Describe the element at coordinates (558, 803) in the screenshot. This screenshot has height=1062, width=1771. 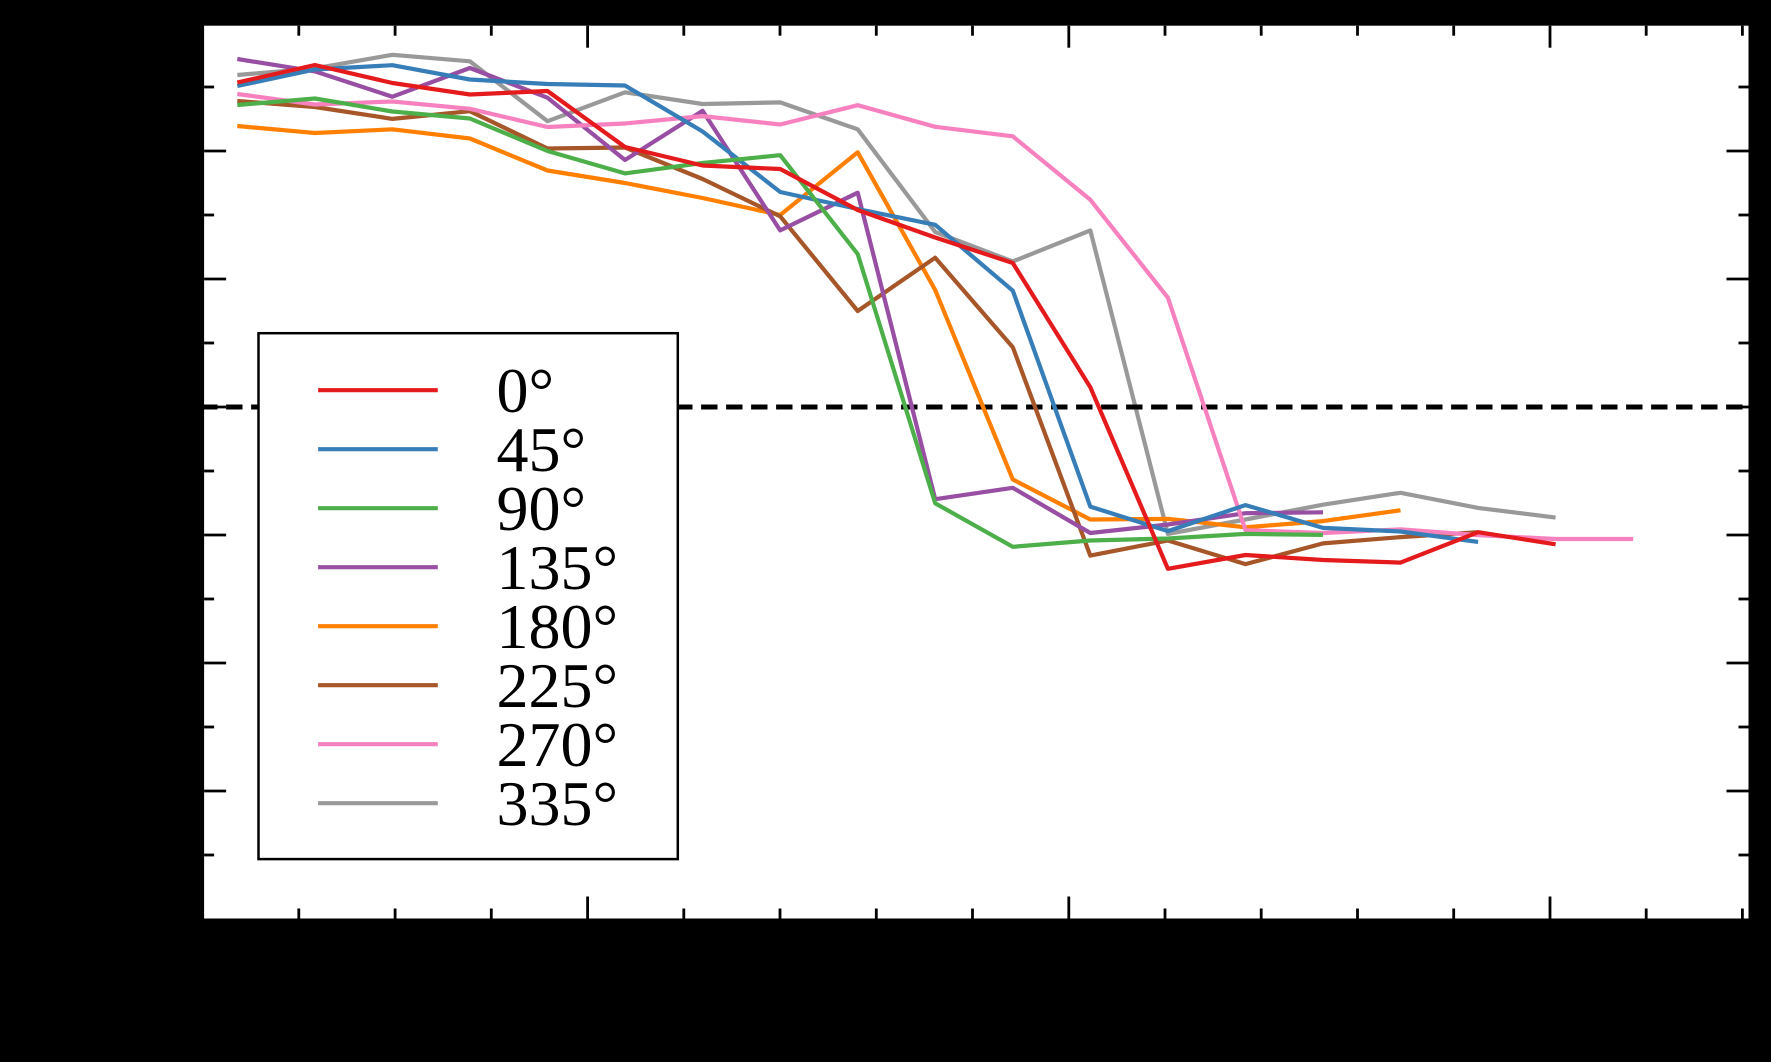
I see `svg-text: 335°` at that location.